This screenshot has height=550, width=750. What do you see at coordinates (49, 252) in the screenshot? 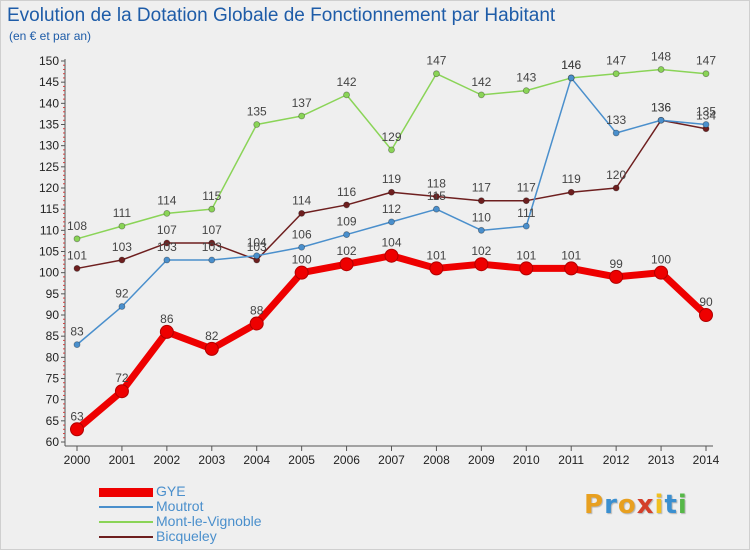
I see `y-tick-label: 105` at bounding box center [49, 252].